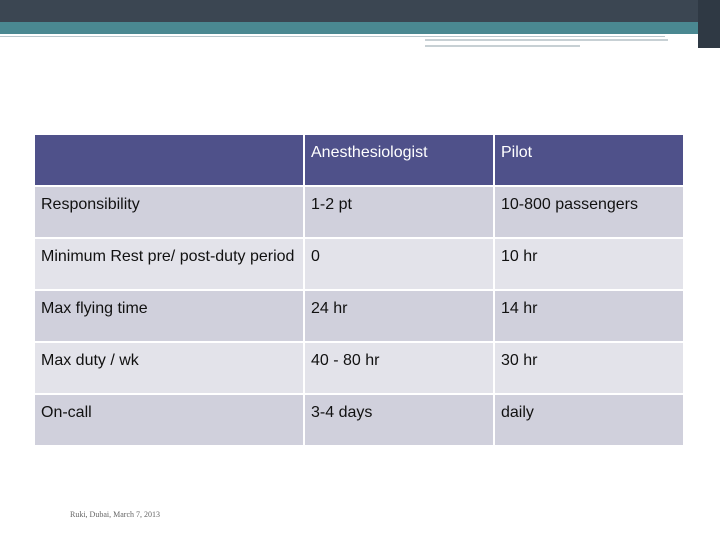 This screenshot has height=540, width=720. What do you see at coordinates (399, 212) in the screenshot?
I see `table-cell: 1-2 pt` at bounding box center [399, 212].